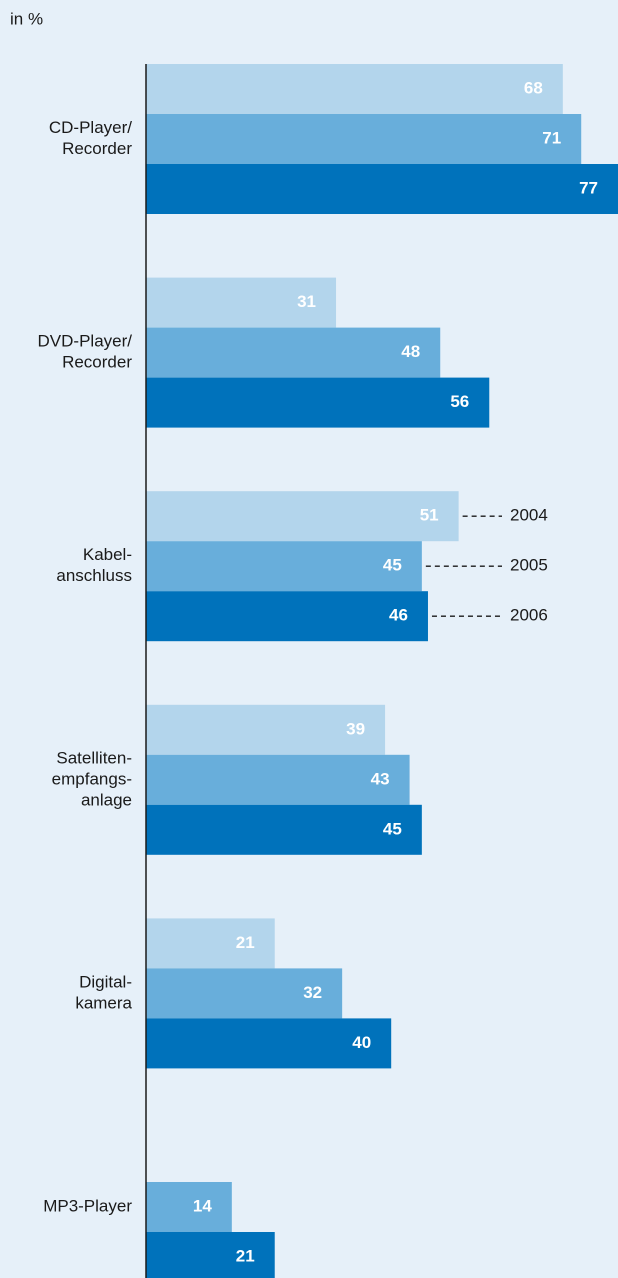  Describe the element at coordinates (529, 515) in the screenshot. I see `legend-label: 2004` at that location.